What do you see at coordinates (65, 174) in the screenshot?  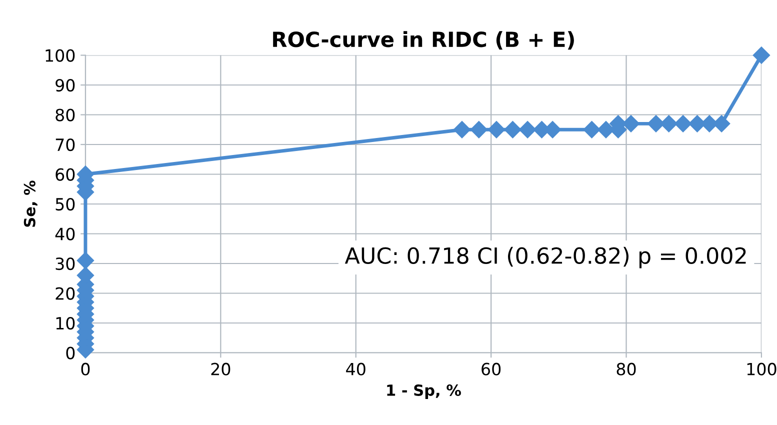 I see `y-tick-label: 60` at bounding box center [65, 174].